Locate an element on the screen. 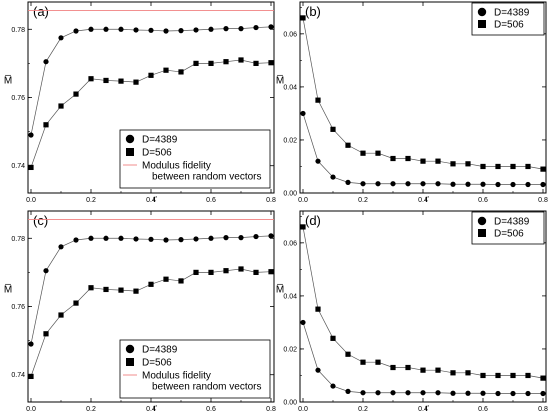 Image resolution: width=550 pixels, height=420 pixels. y-tick-label: 0.00 is located at coordinates (290, 194).